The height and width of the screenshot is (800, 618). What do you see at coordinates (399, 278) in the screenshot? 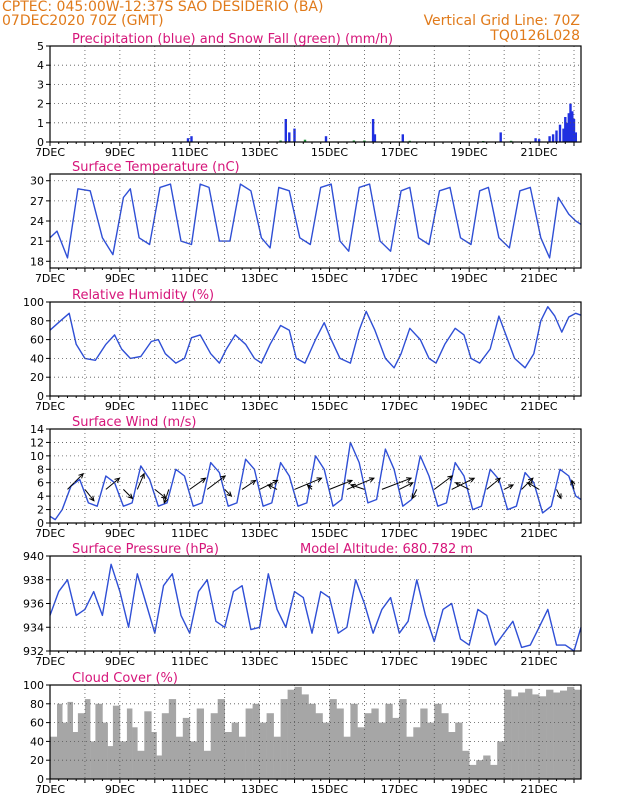
I see `temp-xtick-label-5: 17DEC` at bounding box center [399, 278].